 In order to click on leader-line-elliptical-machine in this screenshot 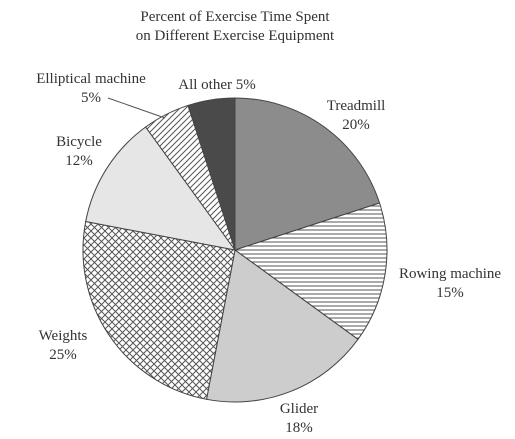, I will do `click(136, 108)`.